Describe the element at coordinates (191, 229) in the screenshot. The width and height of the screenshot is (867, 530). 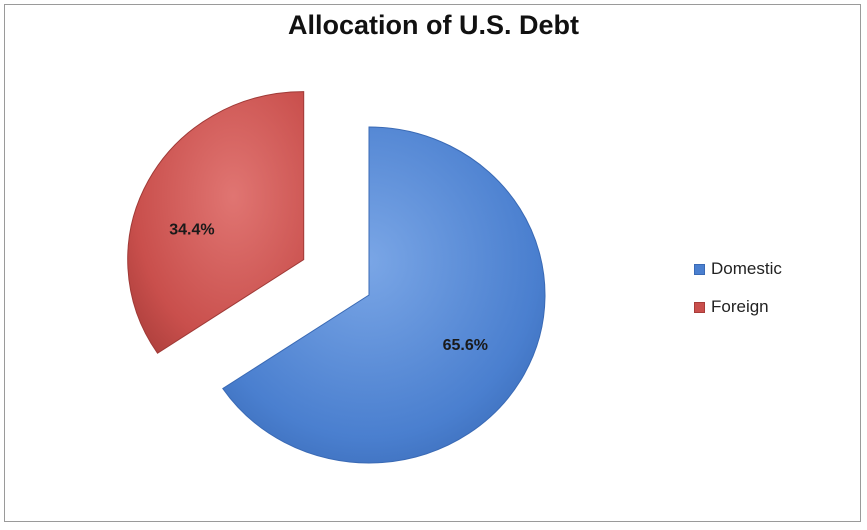
I see `data-label-foreign: 34.4%` at that location.